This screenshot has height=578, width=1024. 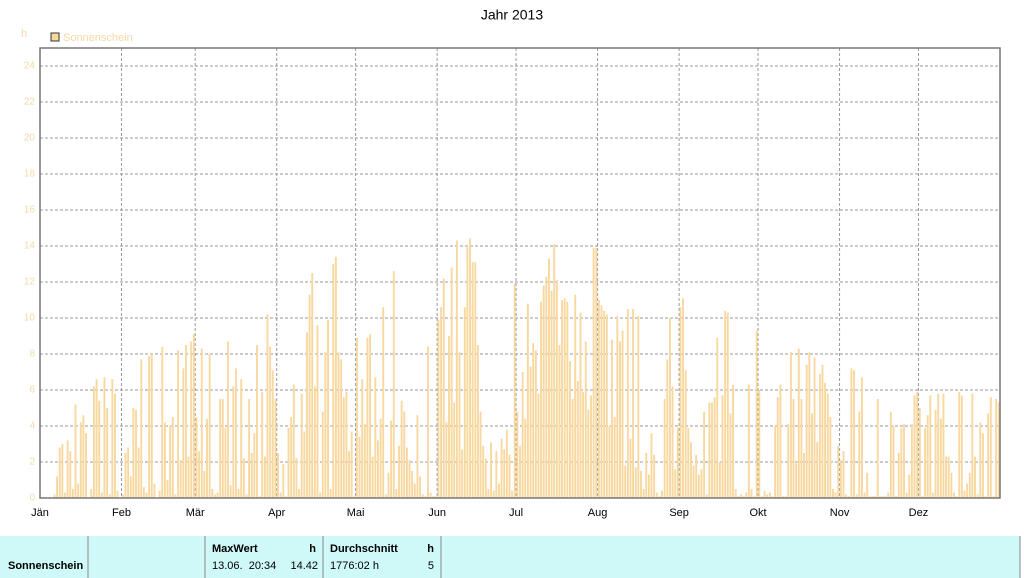 I want to click on y-unit: h, so click(x=24, y=34).